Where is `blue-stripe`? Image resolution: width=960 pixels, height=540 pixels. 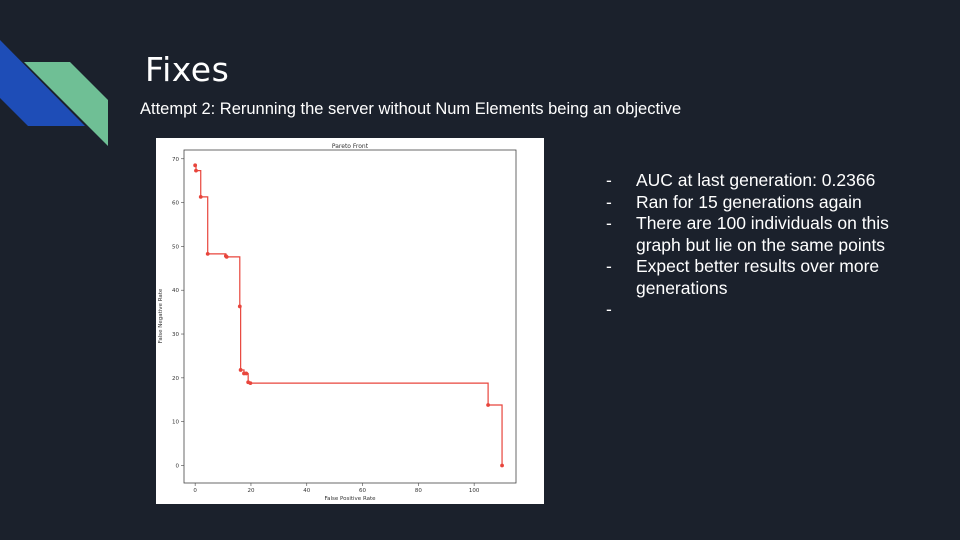 blue-stripe is located at coordinates (42, 83).